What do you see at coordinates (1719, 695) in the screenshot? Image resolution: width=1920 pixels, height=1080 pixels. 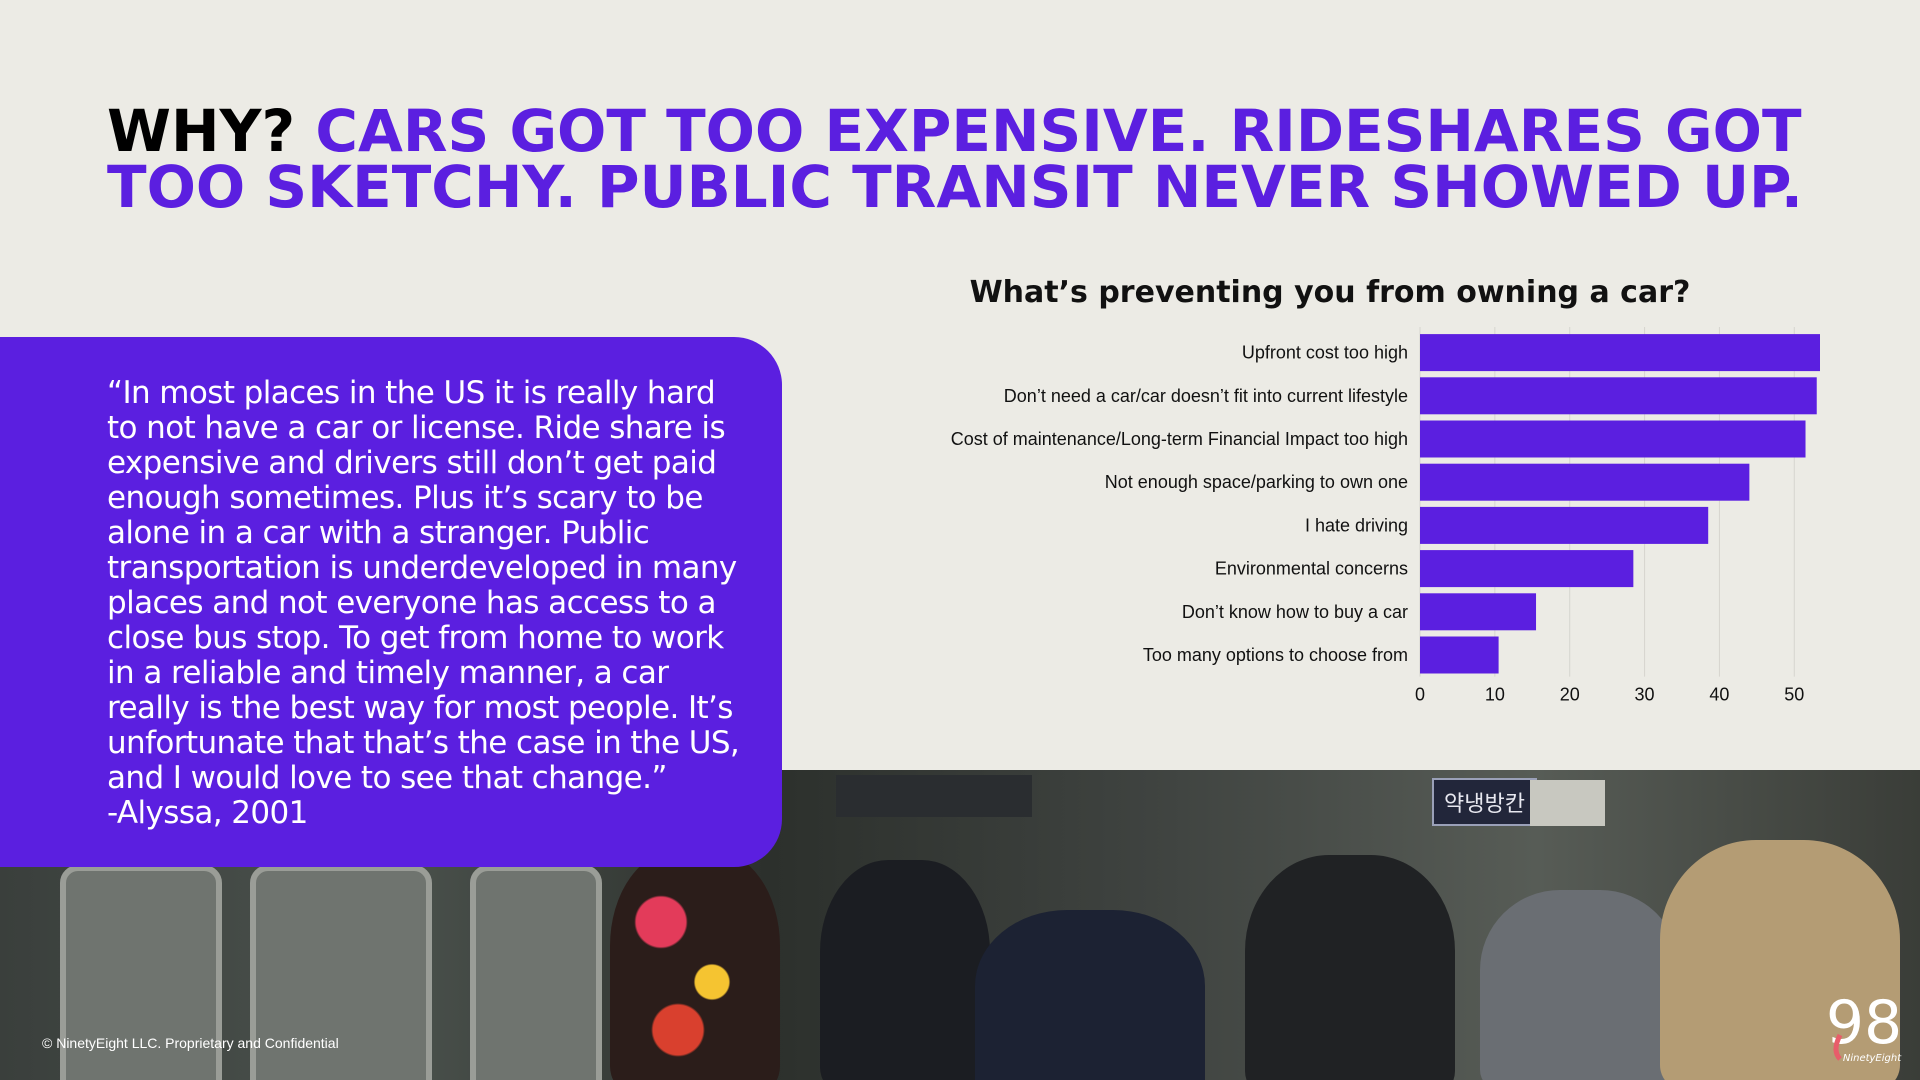 I see `x-tick-label: 40` at bounding box center [1719, 695].